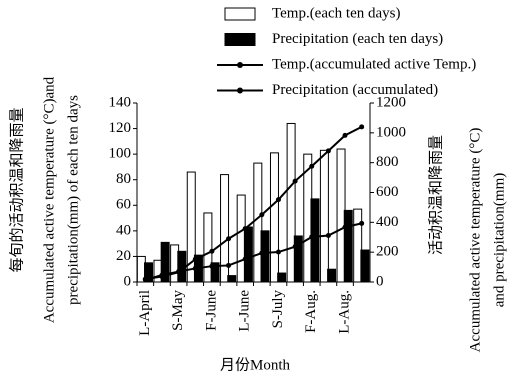  What do you see at coordinates (391, 132) in the screenshot?
I see `y2-tick-label: 1000` at bounding box center [391, 132].